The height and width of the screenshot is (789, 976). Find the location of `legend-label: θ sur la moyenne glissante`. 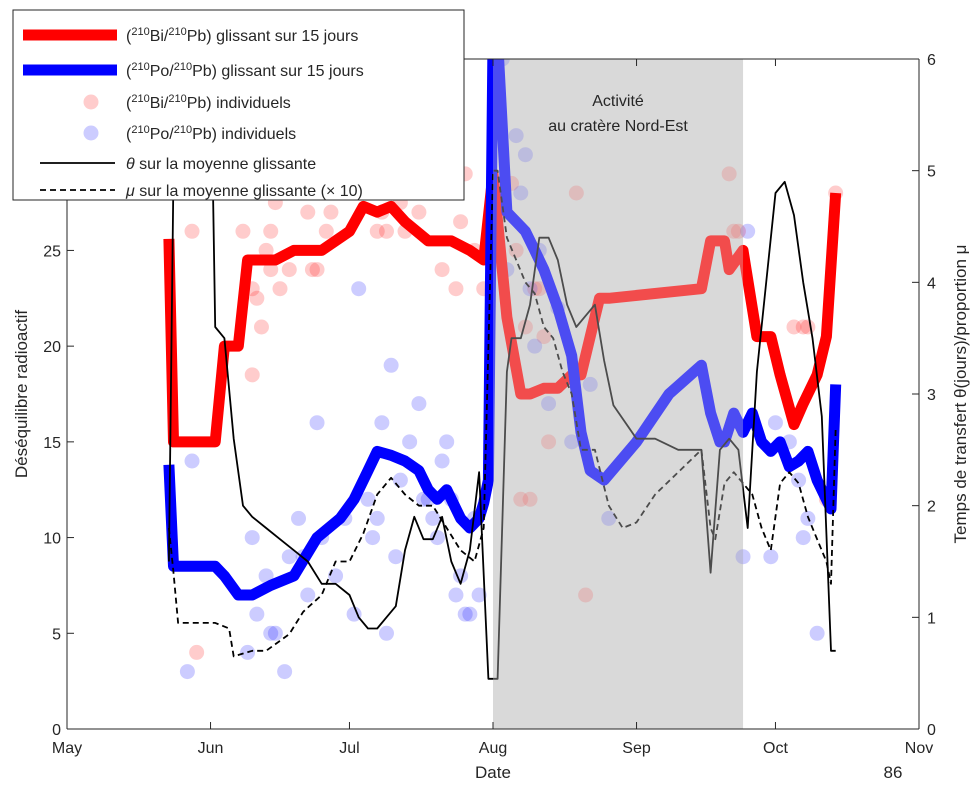

legend-label: θ sur la moyenne glissante is located at coordinates (221, 164).